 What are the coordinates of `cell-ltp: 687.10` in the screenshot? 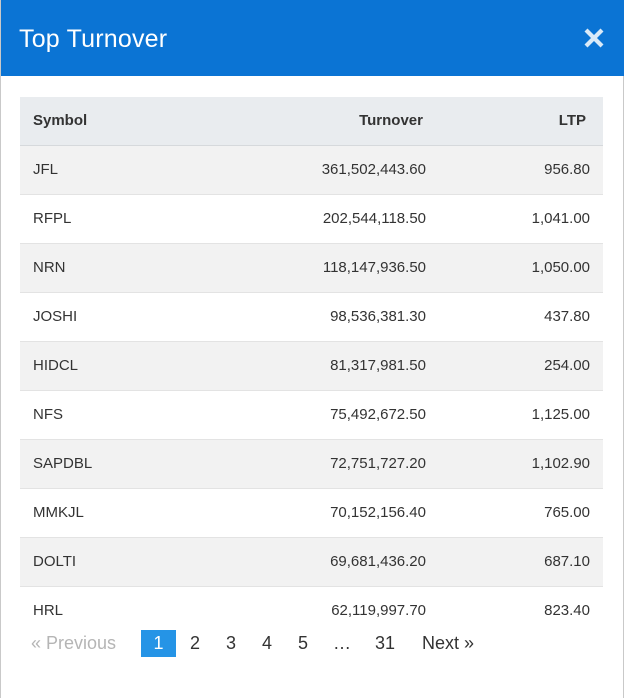 It's located at (514, 562).